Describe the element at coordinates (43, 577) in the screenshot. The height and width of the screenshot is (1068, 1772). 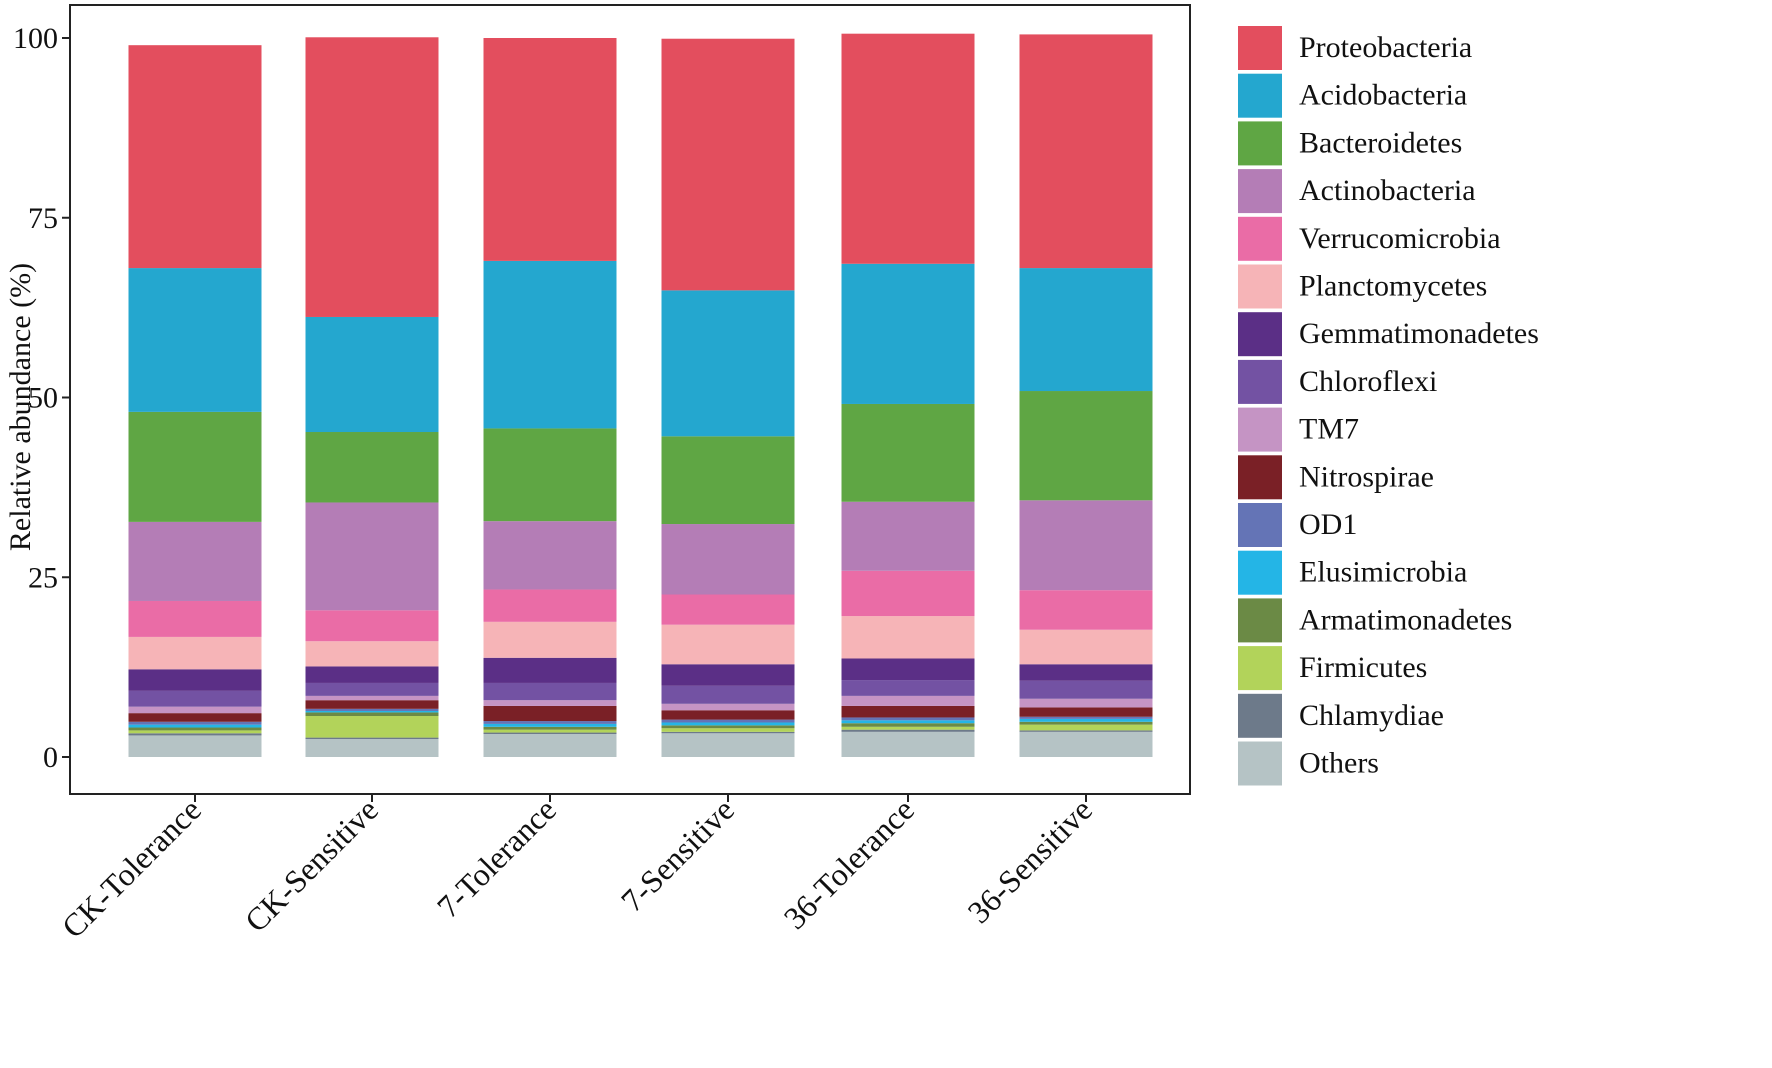
I see `y-tick-label-25: 25` at that location.